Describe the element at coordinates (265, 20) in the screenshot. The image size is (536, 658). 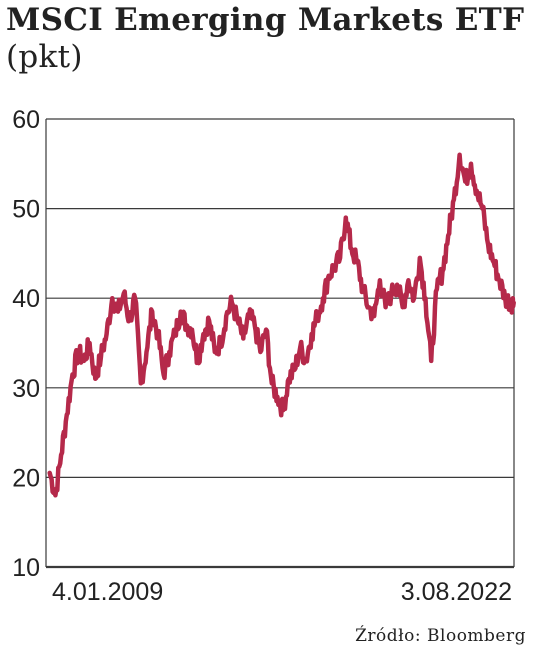
I see `chart-title-main: MSCI Emerging Markets ETF` at that location.